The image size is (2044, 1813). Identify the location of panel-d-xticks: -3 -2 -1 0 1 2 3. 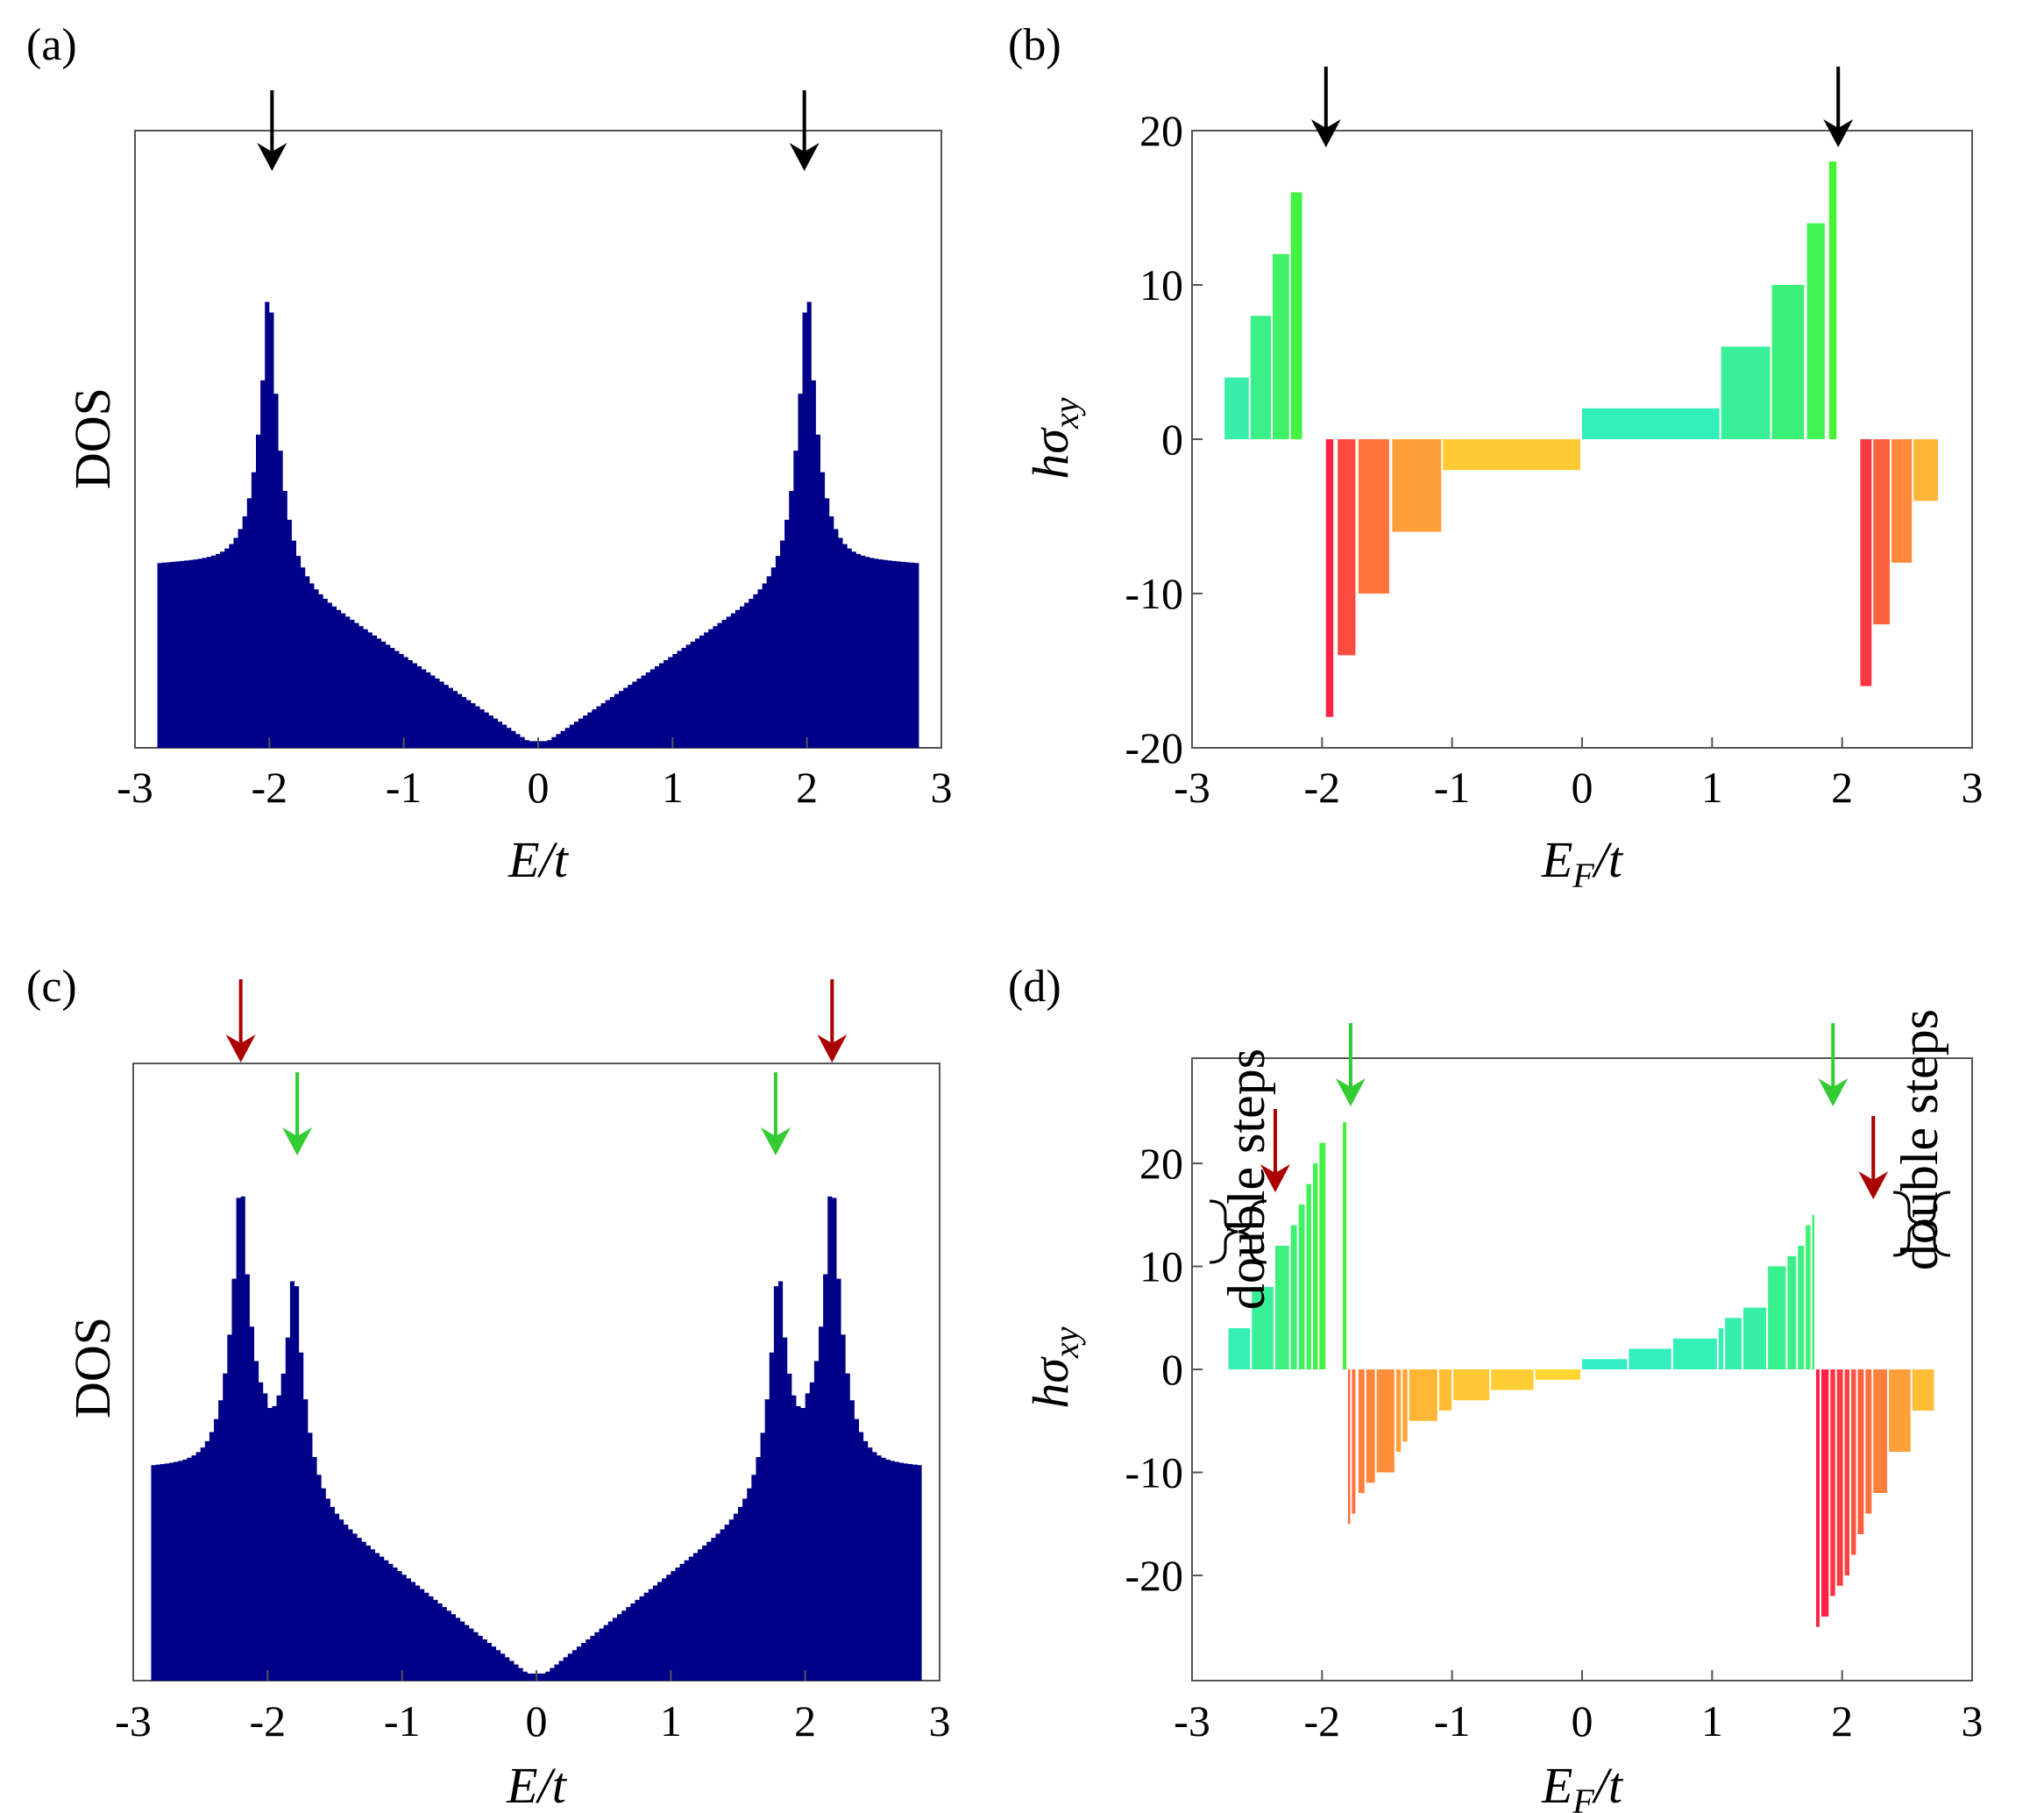
(1579, 1707).